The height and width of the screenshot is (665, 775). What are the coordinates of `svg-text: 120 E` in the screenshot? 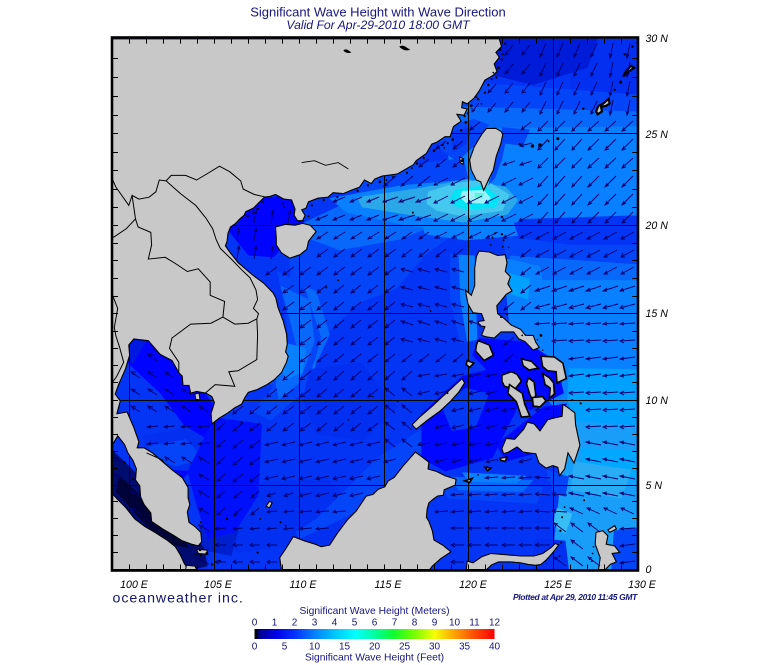 It's located at (473, 585).